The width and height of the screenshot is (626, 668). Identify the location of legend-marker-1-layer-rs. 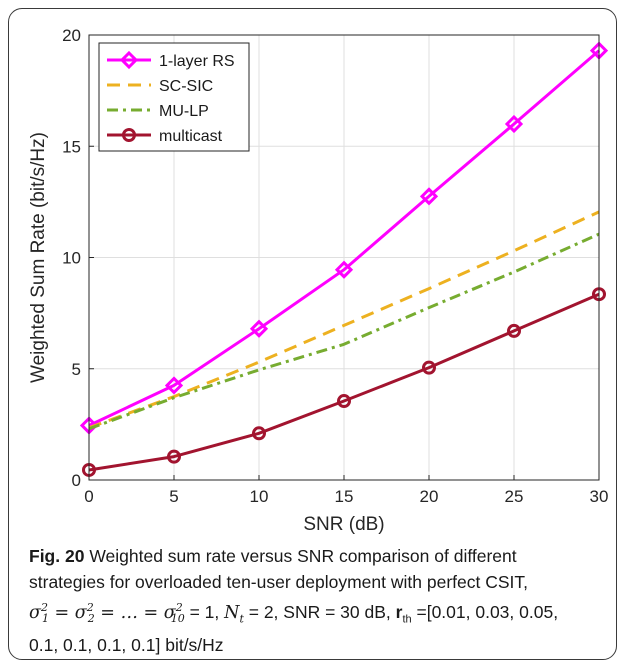
(129, 60).